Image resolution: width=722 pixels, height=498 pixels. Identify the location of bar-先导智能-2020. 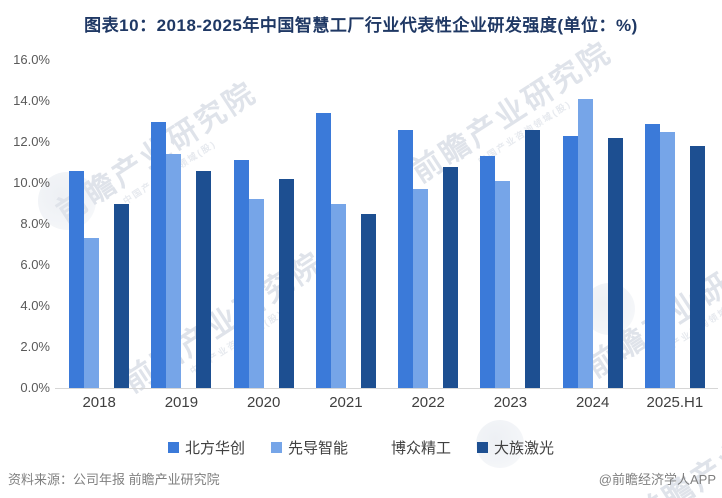
(256, 293).